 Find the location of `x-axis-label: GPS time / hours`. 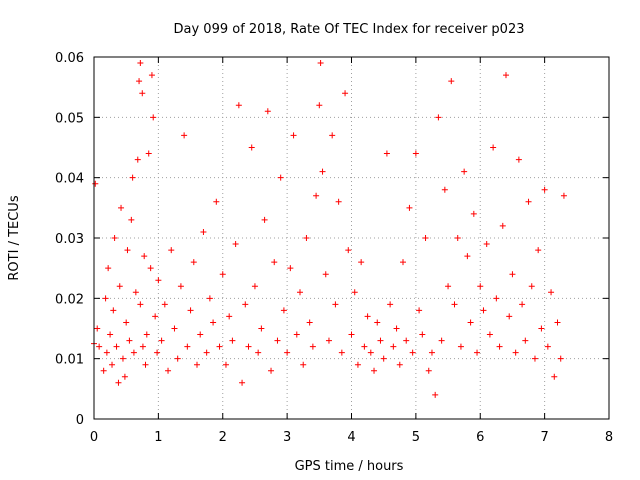

x-axis-label: GPS time / hours is located at coordinates (349, 466).